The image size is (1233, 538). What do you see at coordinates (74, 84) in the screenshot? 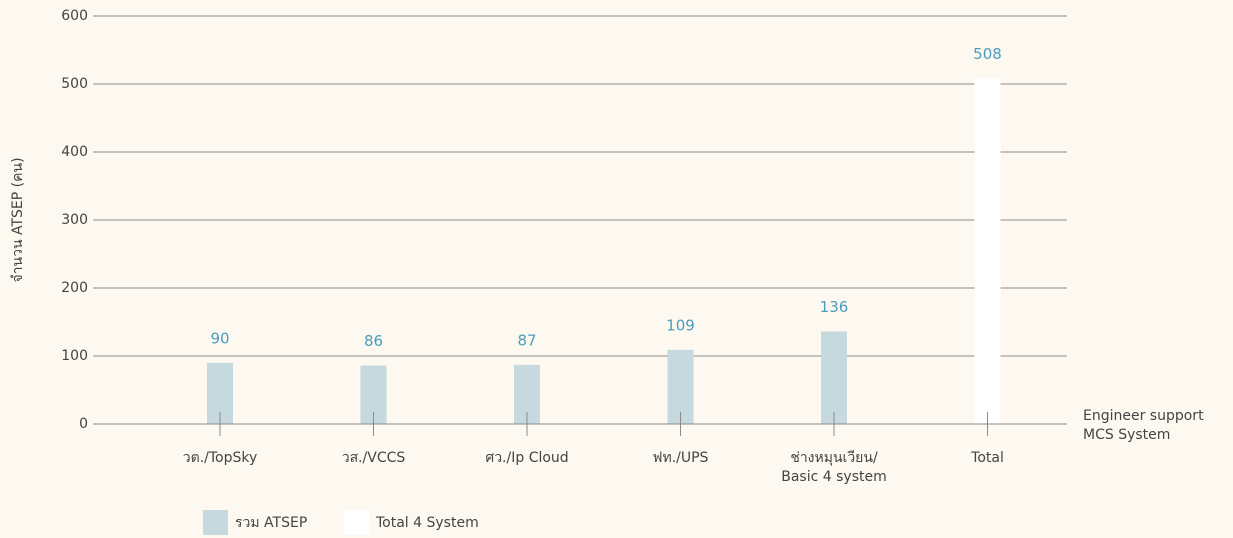
I see `y-tick-label: 500` at bounding box center [74, 84].